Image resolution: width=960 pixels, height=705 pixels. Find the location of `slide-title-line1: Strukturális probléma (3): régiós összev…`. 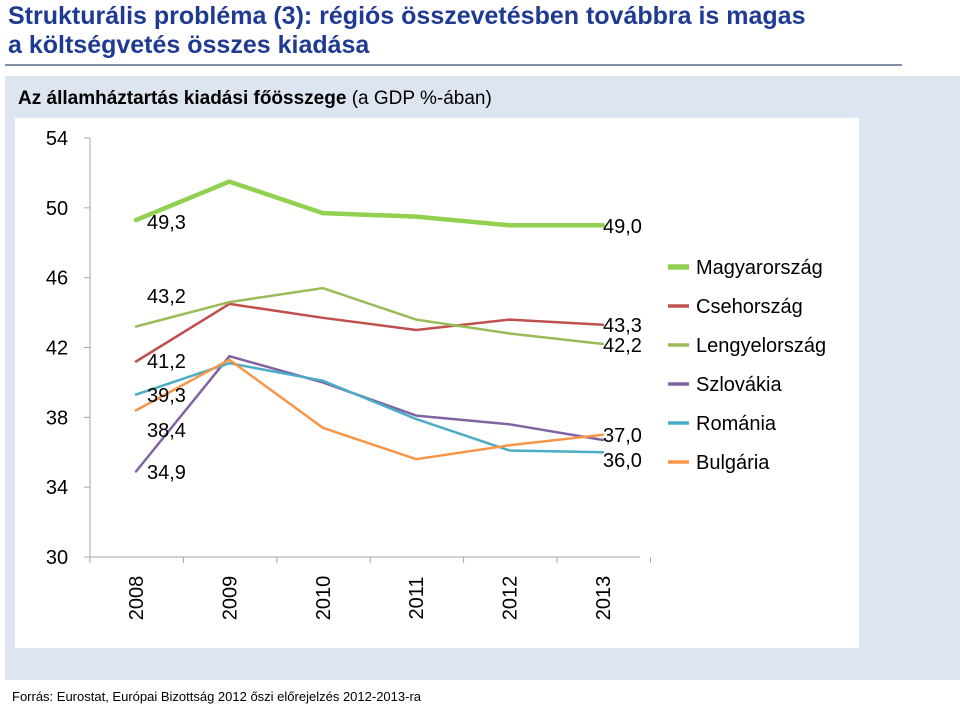

slide-title-line1: Strukturális probléma (3): régiós összev… is located at coordinates (407, 16).